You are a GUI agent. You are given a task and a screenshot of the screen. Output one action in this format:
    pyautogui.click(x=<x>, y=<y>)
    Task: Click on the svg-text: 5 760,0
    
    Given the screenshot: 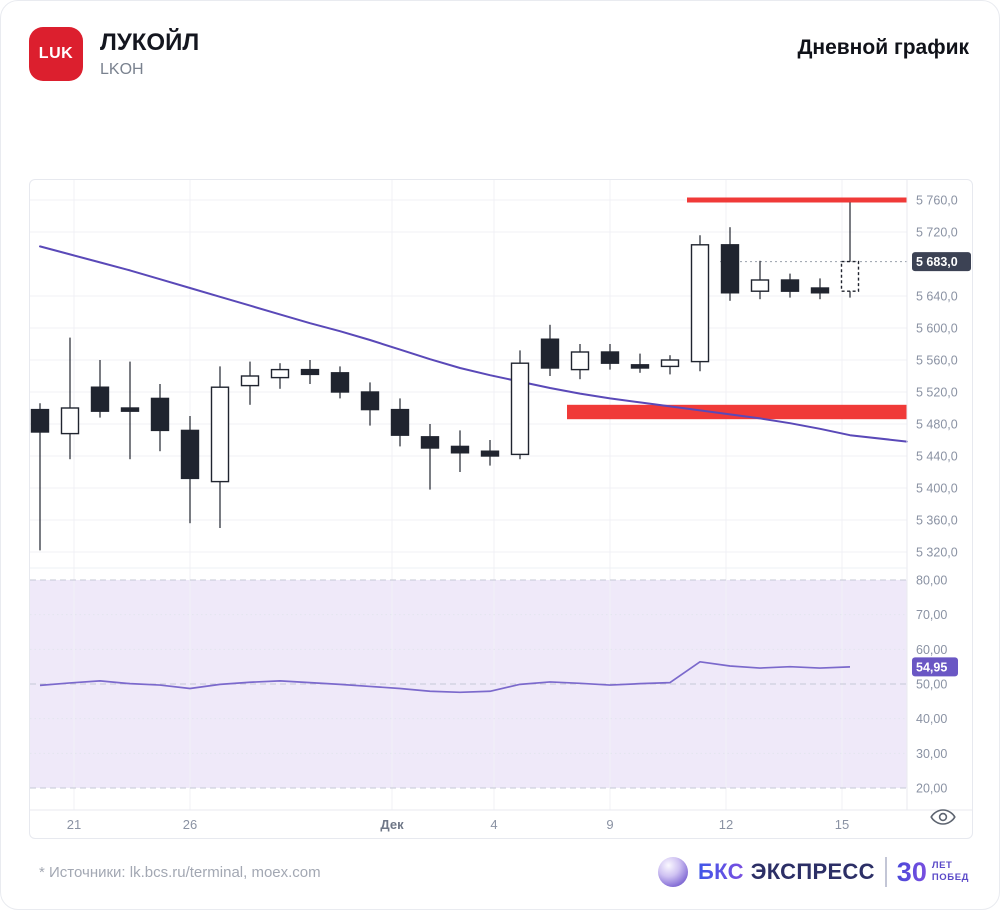 What is the action you would take?
    pyautogui.click(x=937, y=201)
    